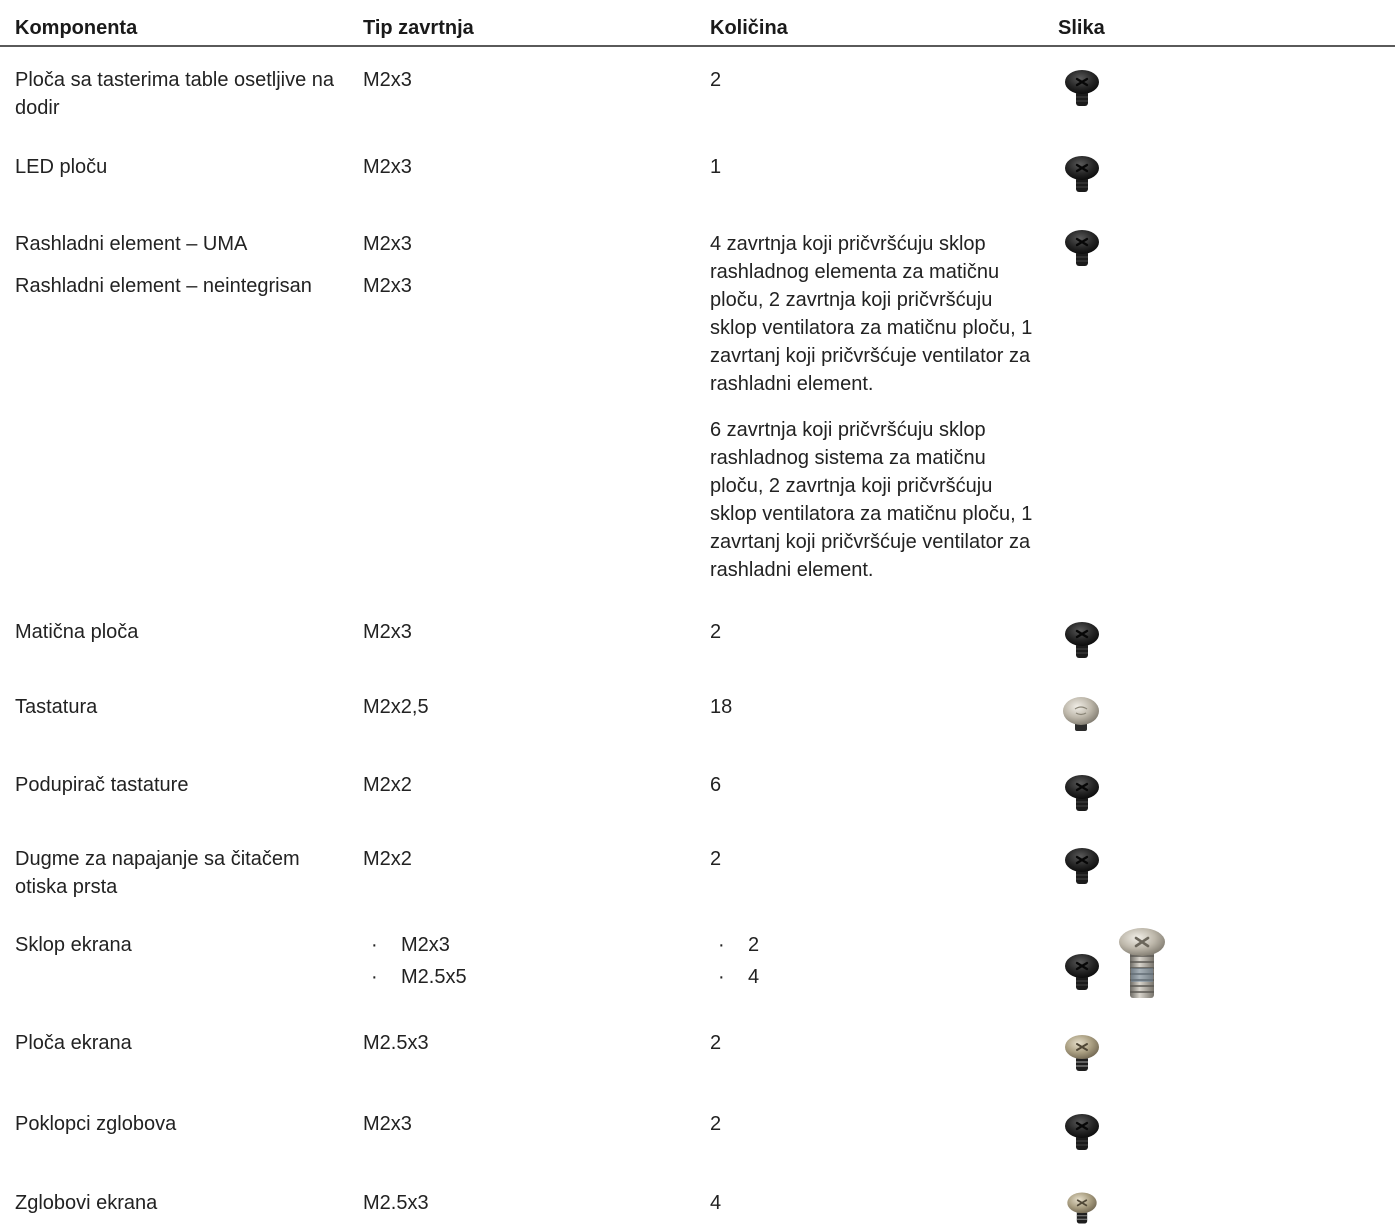  What do you see at coordinates (96, 1124) in the screenshot?
I see `component-cell: Poklopci zglobova` at bounding box center [96, 1124].